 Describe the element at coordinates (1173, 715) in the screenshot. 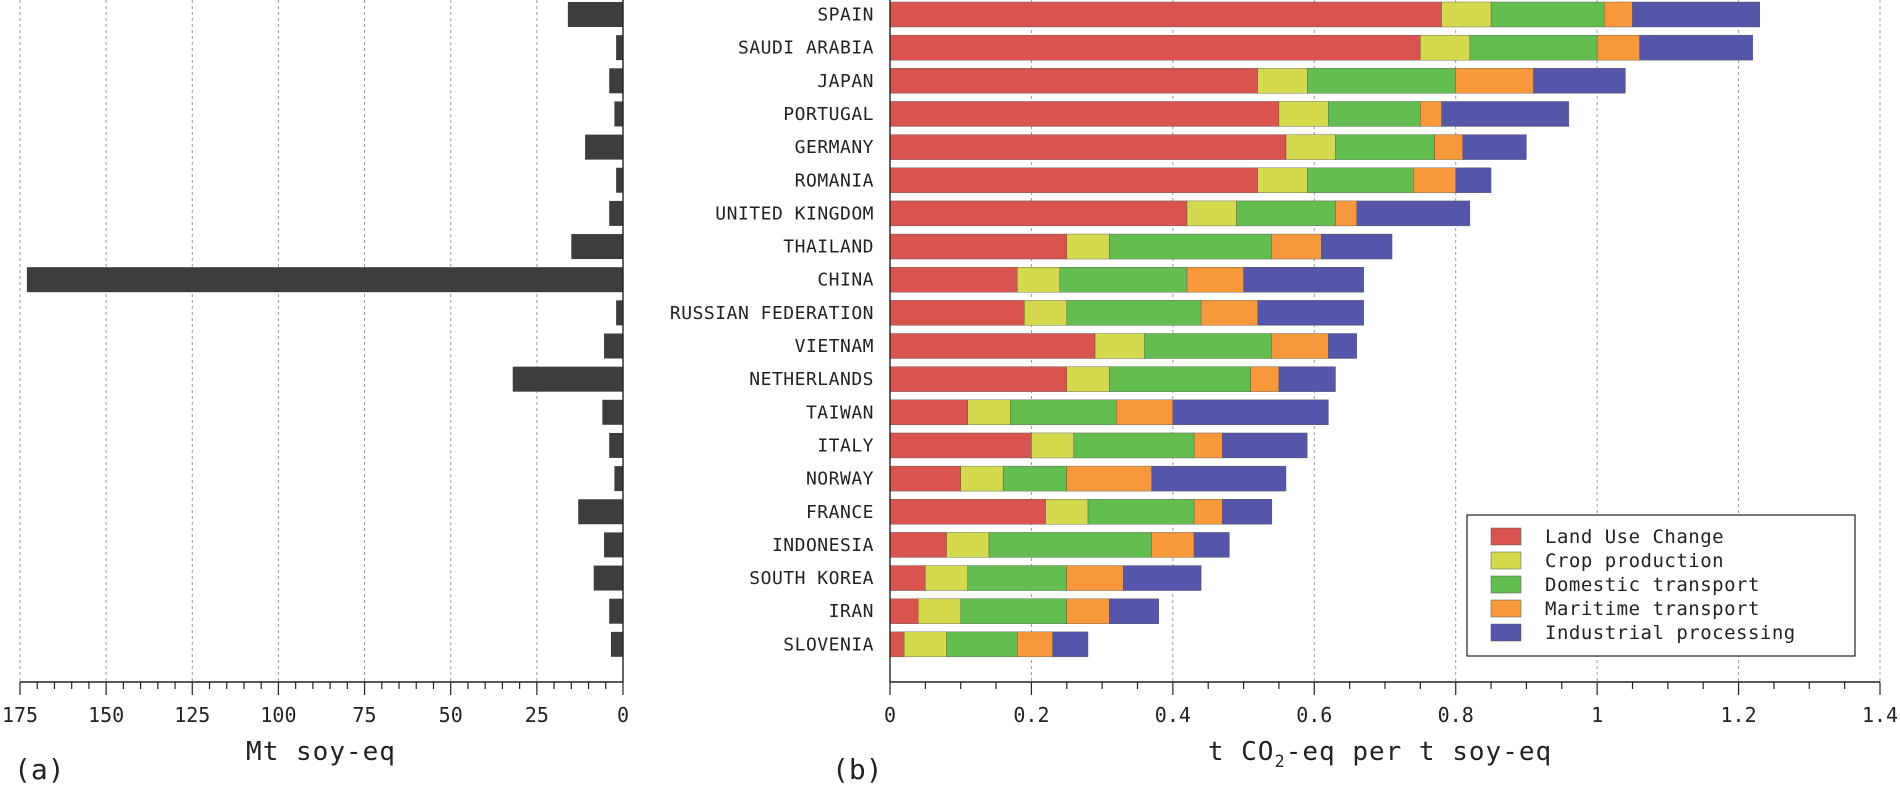

I see `panel-b-tick-label: 0.4` at that location.